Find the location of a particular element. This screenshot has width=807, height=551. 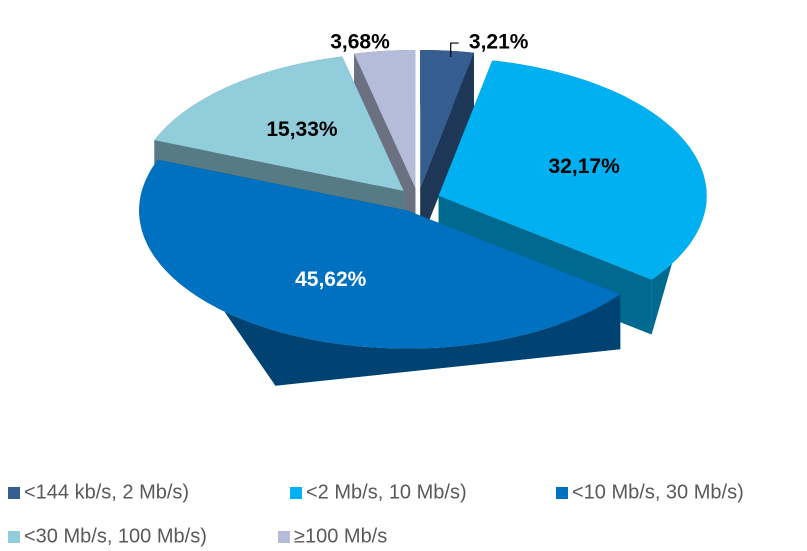

data-label: 3,68% is located at coordinates (360, 42).